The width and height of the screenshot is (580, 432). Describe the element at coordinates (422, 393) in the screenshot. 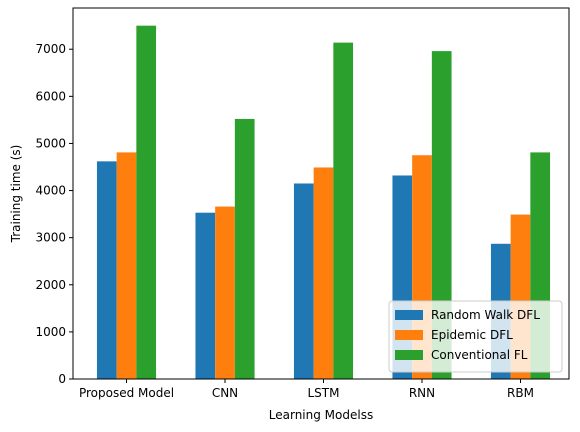

I see `x-tick-label: RNN` at that location.